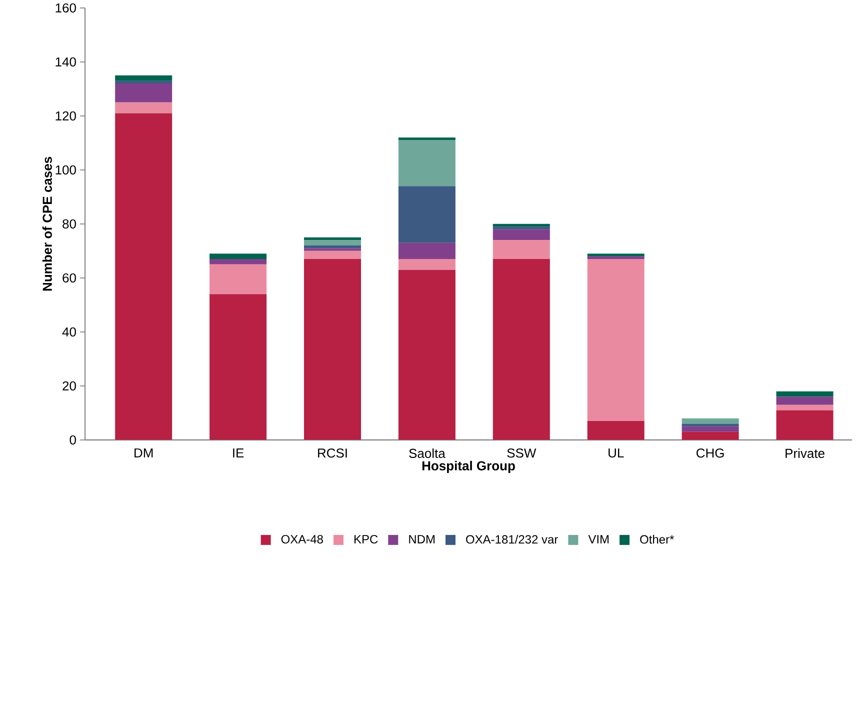  What do you see at coordinates (47, 223) in the screenshot?
I see `y-axis-title: Number of CPE cases` at bounding box center [47, 223].